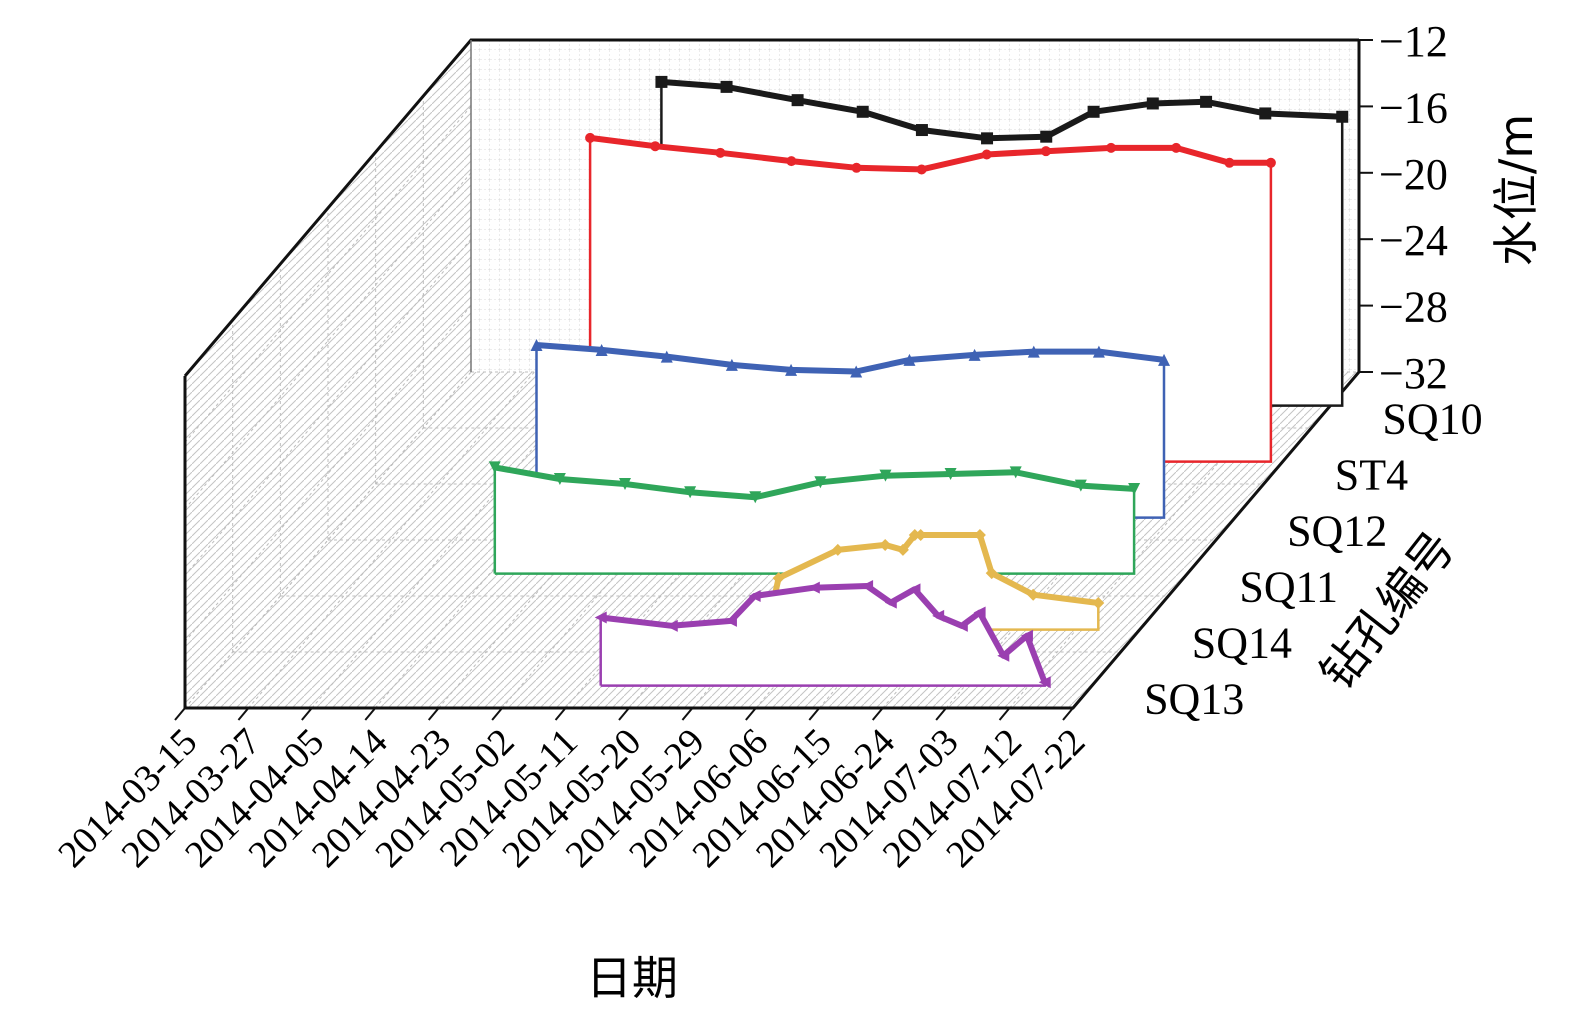  What do you see at coordinates (1371, 475) in the screenshot?
I see `z-tick-label: ST4` at bounding box center [1371, 475].